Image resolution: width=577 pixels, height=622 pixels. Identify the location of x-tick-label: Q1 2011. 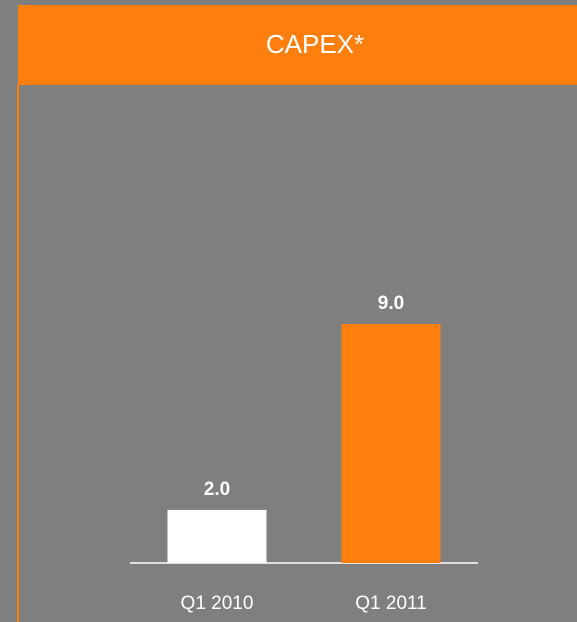
(390, 603).